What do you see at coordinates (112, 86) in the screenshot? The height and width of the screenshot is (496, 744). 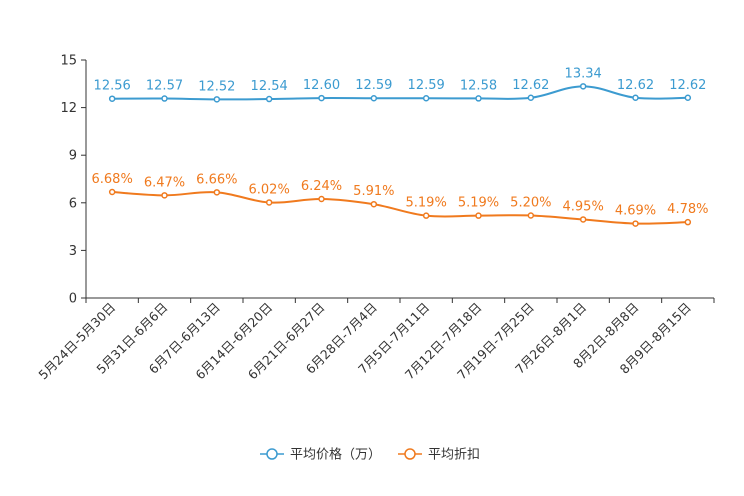 I see `data-label: 12.56` at bounding box center [112, 86].